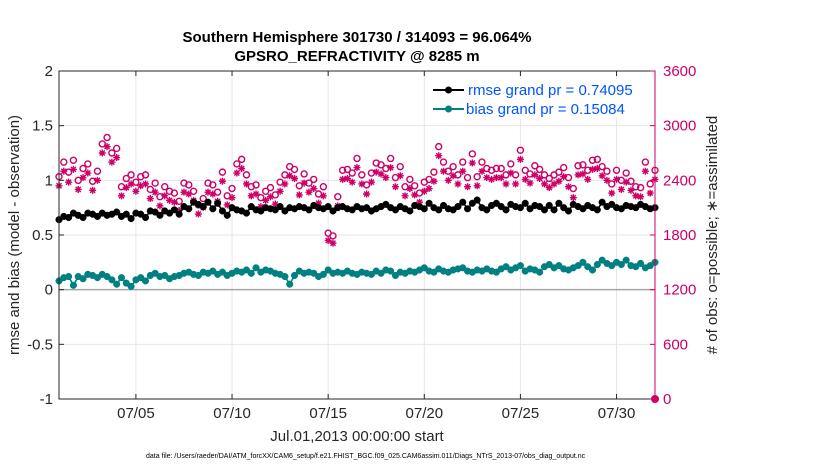 This screenshot has width=830, height=470. I want to click on x-tick-label: 07/15, so click(328, 413).